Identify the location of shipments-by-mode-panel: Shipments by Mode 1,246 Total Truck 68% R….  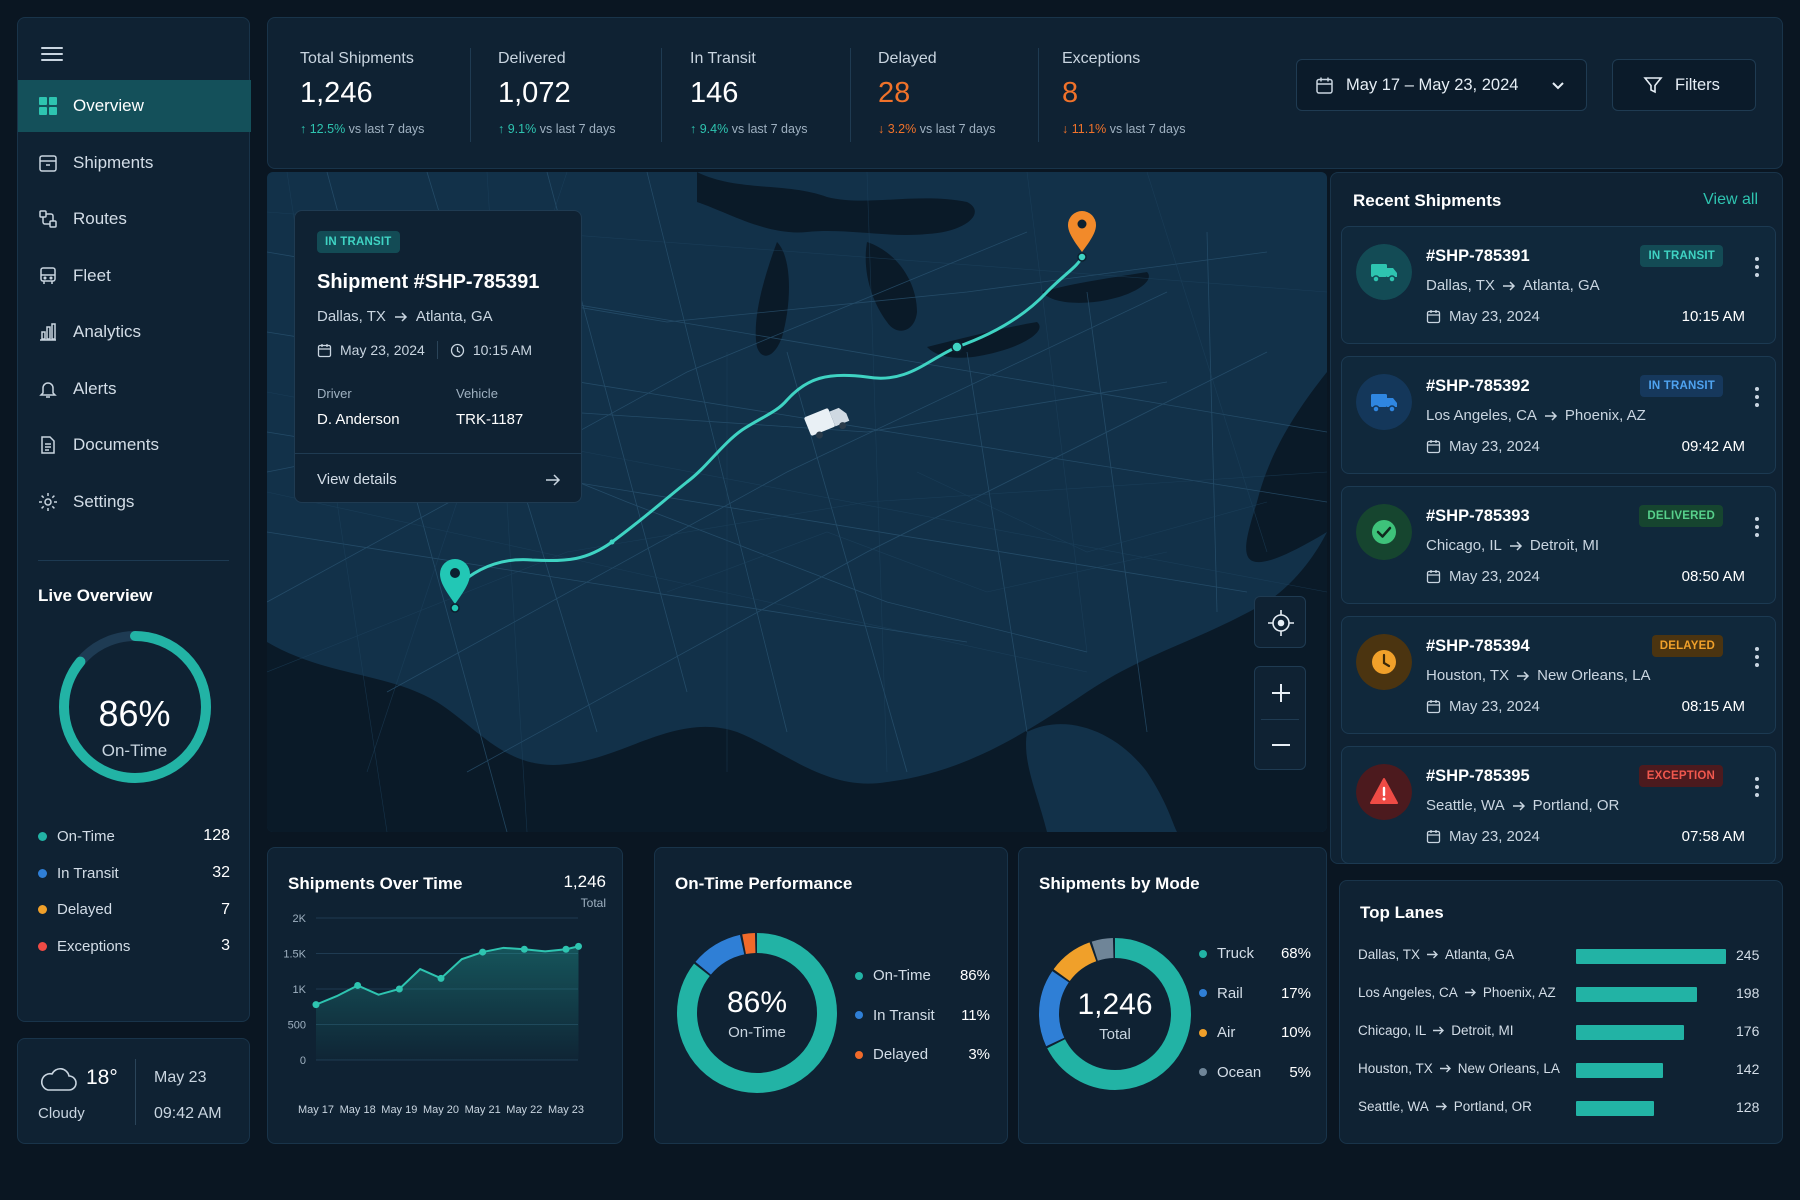
(1172, 995).